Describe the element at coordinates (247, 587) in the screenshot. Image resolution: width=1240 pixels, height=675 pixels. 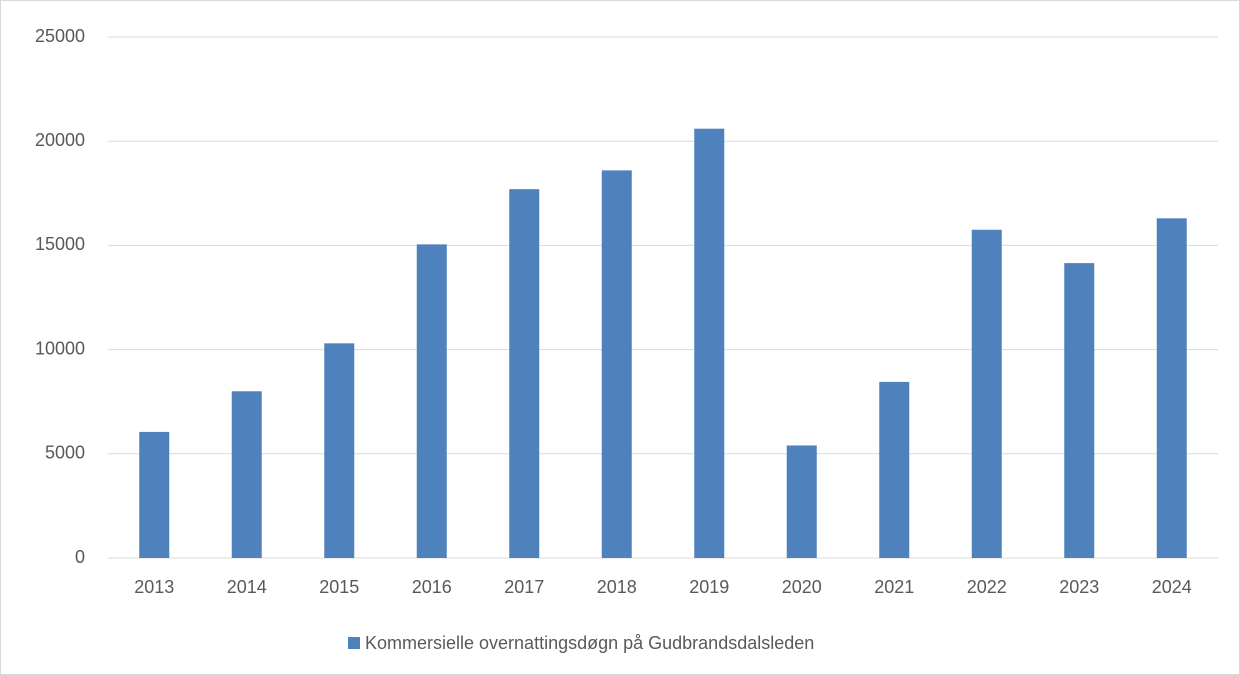
I see `x-tick-label: 2014` at that location.